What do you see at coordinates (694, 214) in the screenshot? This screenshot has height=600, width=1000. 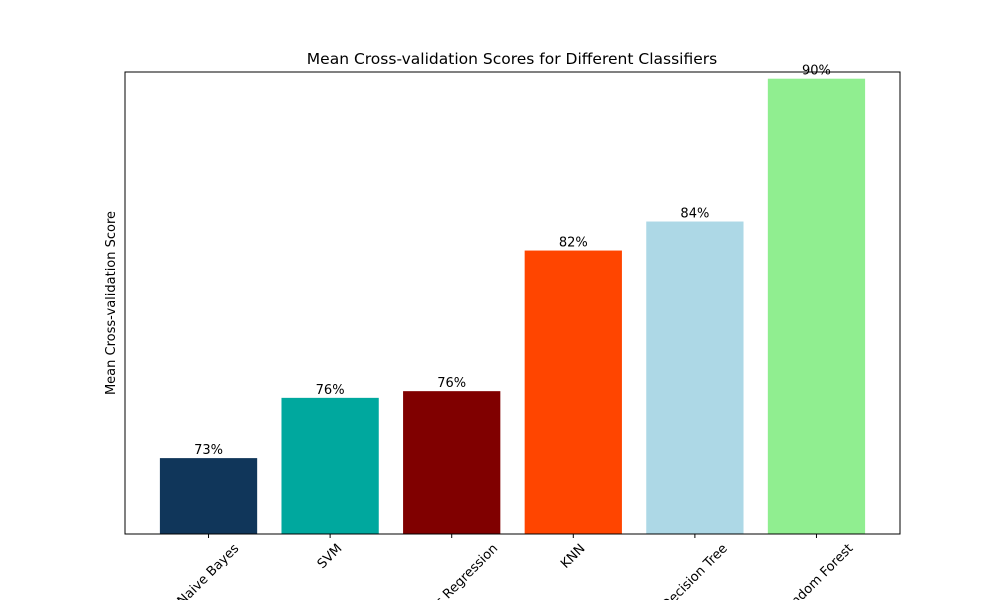 I see `data-label: 84%` at bounding box center [694, 214].